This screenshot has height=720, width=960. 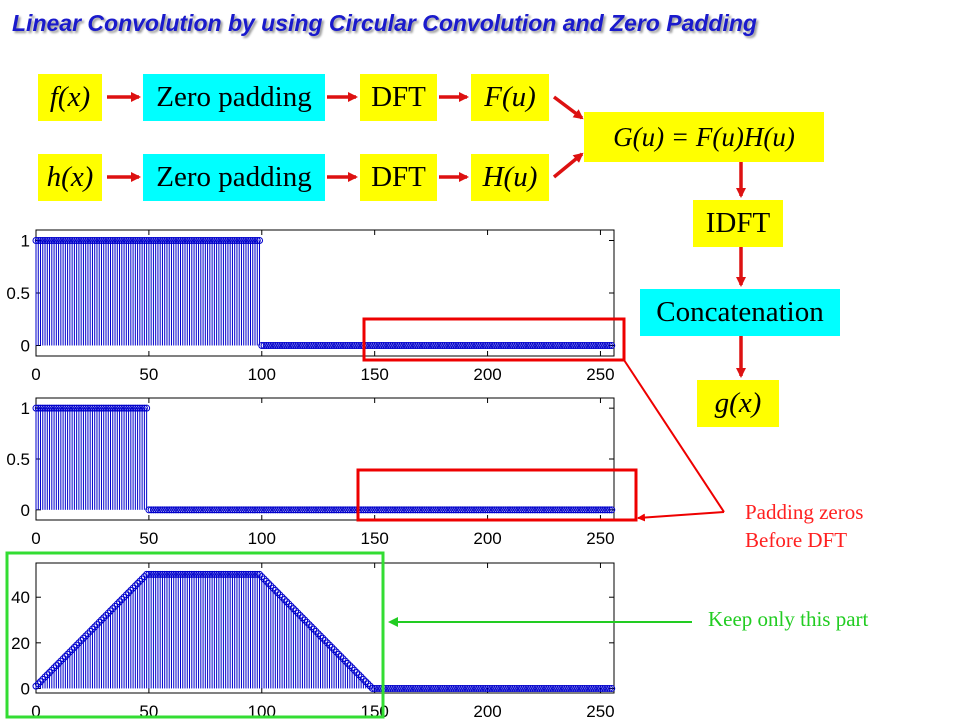 I want to click on y-tick-label: 1, so click(x=25, y=241).